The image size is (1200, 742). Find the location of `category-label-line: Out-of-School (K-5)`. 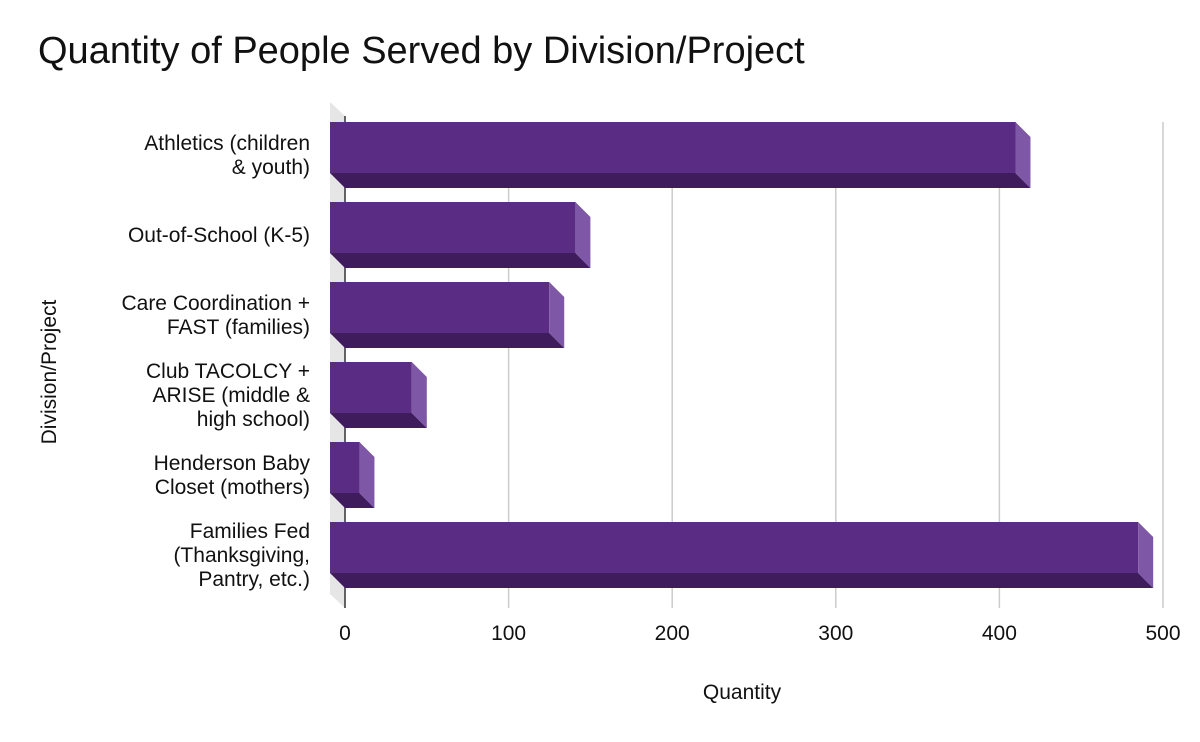

category-label-line: Out-of-School (K-5) is located at coordinates (219, 235).